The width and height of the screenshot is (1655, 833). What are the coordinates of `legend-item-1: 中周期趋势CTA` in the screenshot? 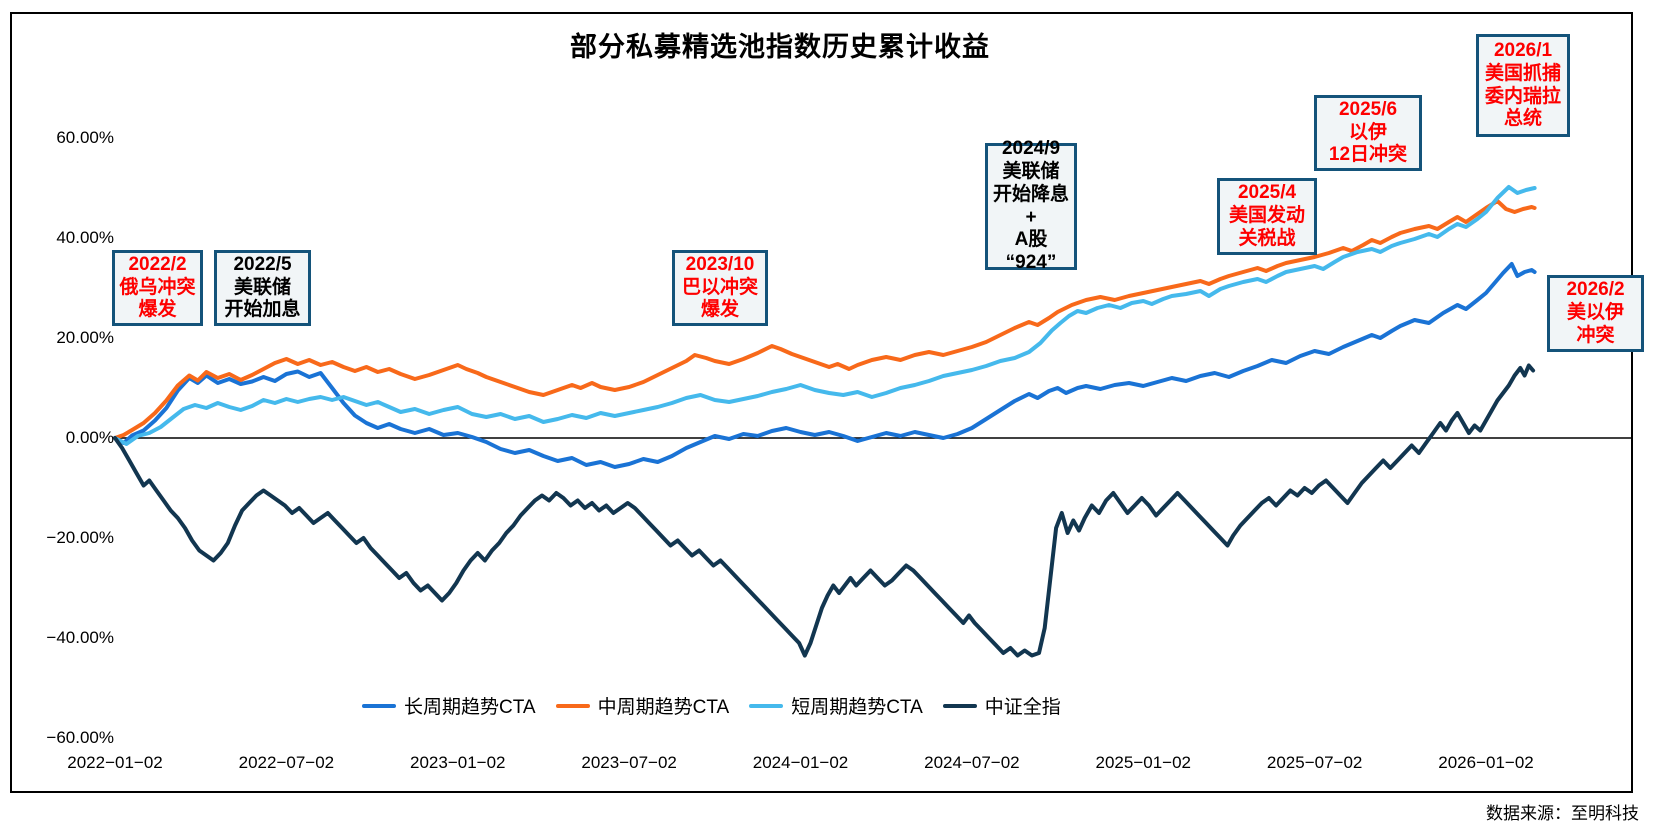 It's located at (642, 705).